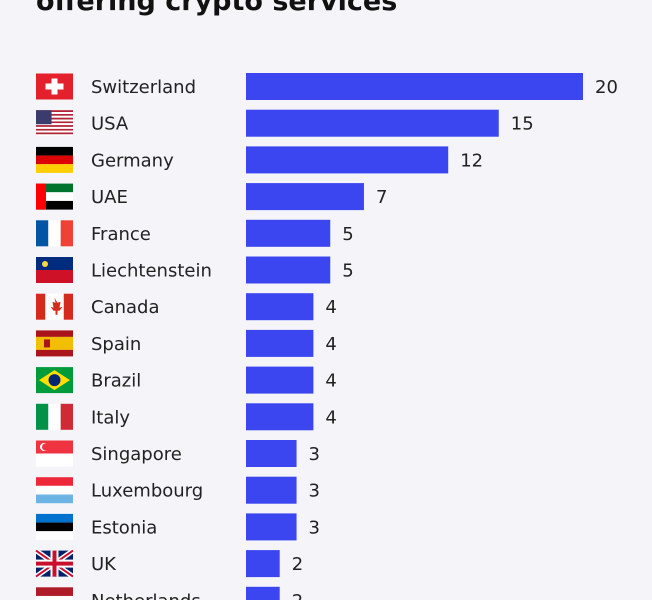 The width and height of the screenshot is (652, 600). I want to click on category-label-brazil: Brazil, so click(116, 381).